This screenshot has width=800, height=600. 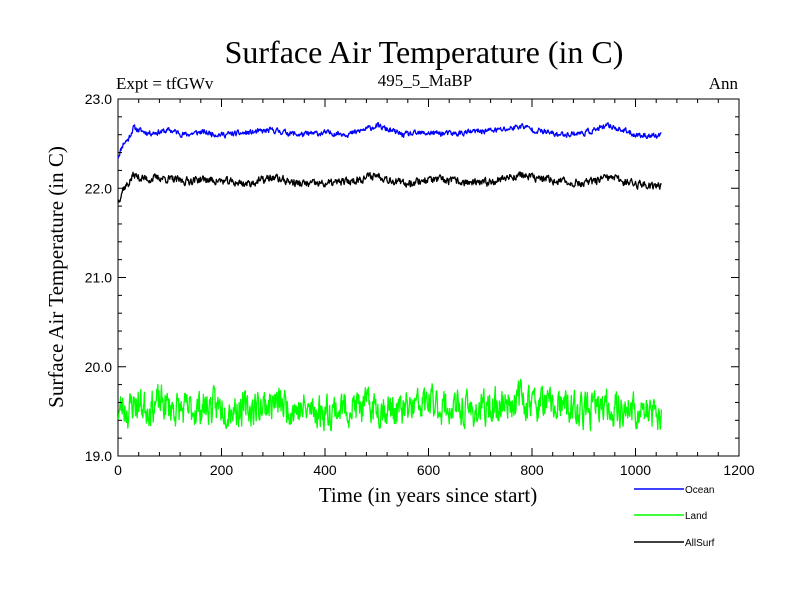 I want to click on legend: Ocean Land AllSurf, so click(x=674, y=517).